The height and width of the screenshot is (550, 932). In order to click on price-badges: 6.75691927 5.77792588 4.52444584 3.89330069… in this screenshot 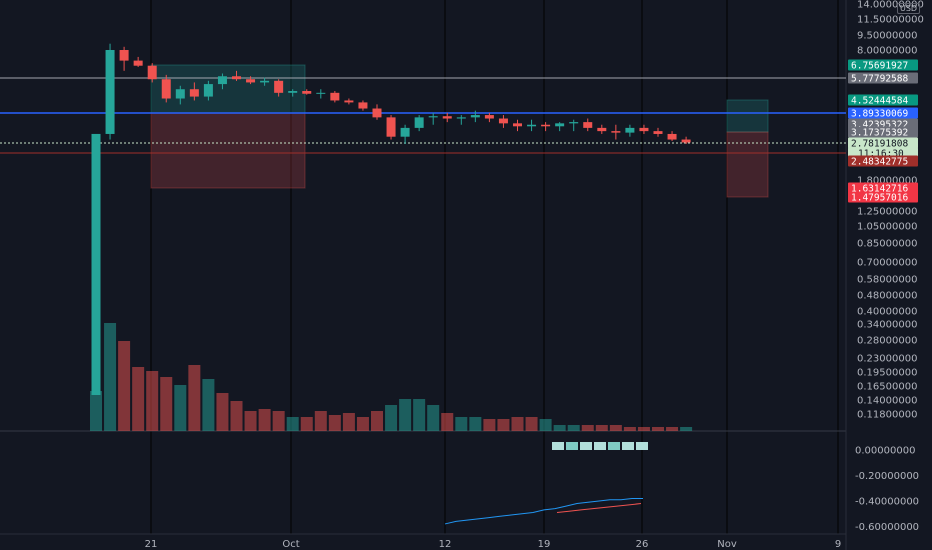, I will do `click(883, 131)`.